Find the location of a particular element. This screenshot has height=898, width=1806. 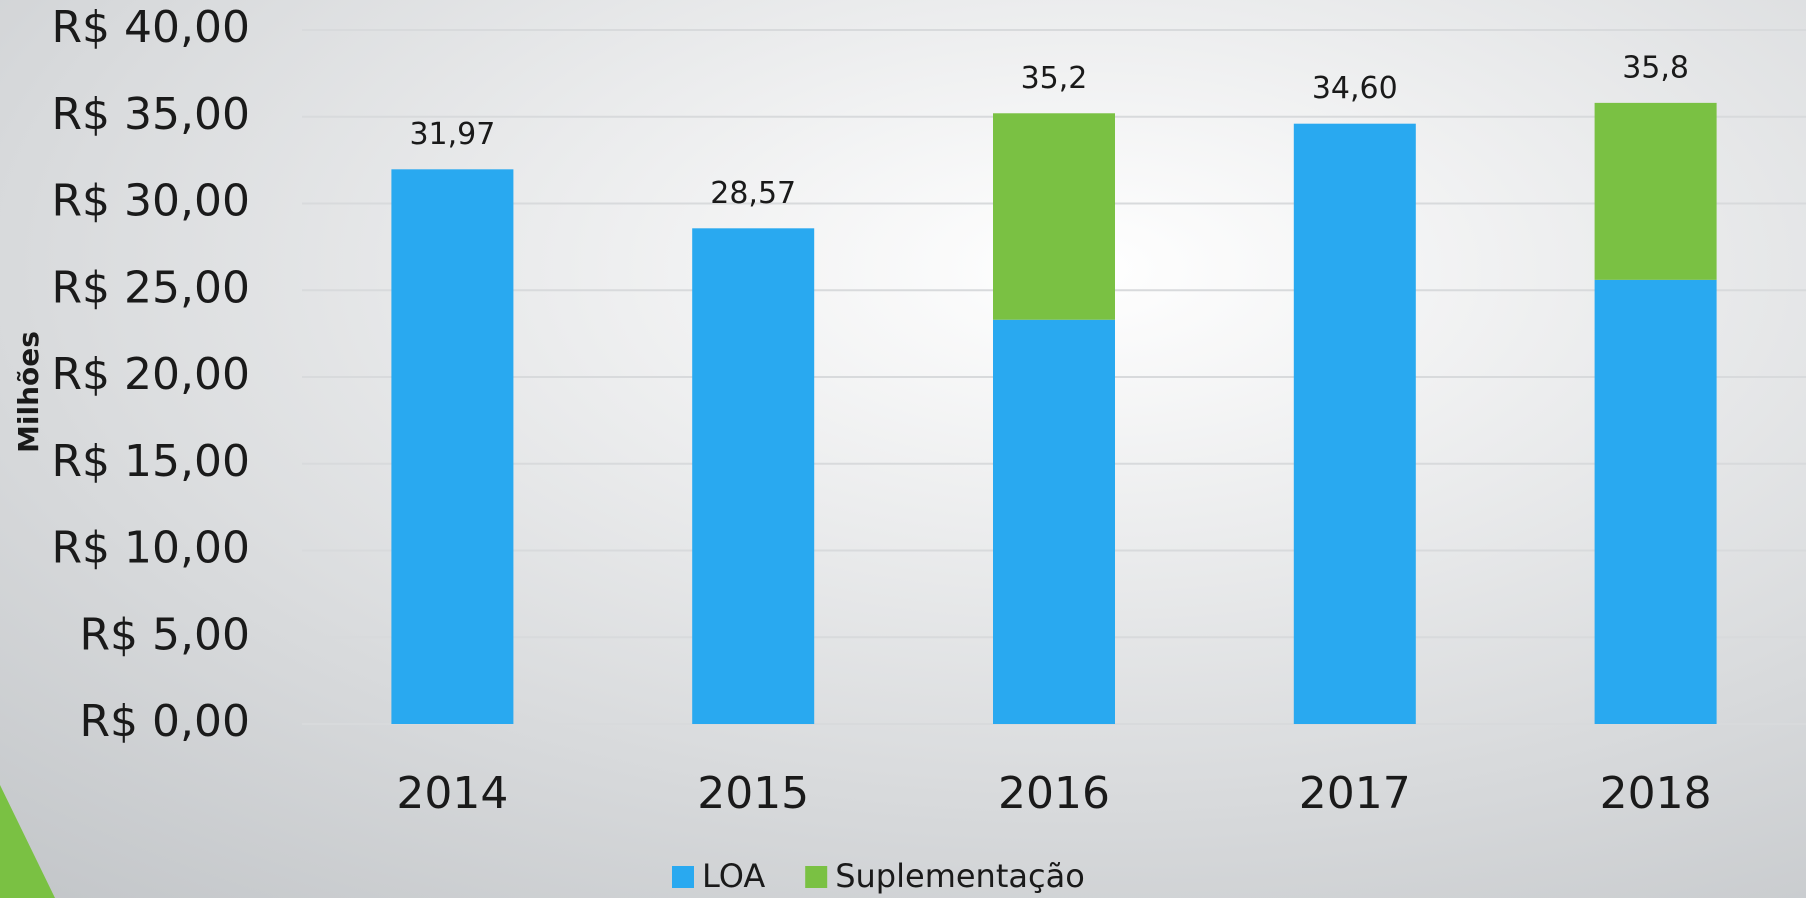

total-label: 28,57 is located at coordinates (753, 193).